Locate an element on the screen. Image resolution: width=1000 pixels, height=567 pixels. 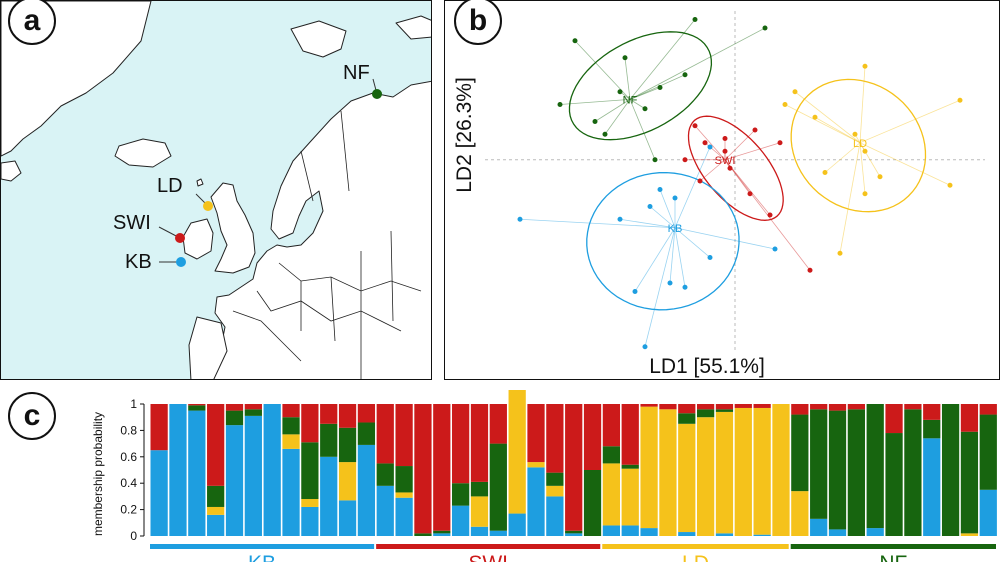
nf-ellipse is located at coordinates (640, 86).